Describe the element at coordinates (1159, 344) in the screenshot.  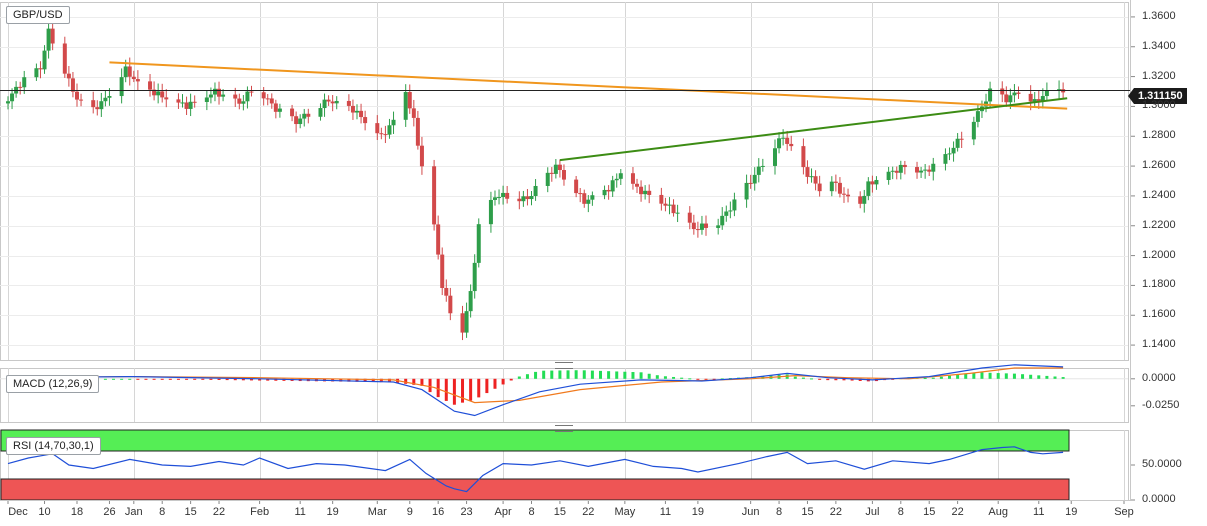
I see `y-tick-label: 1.1400` at that location.